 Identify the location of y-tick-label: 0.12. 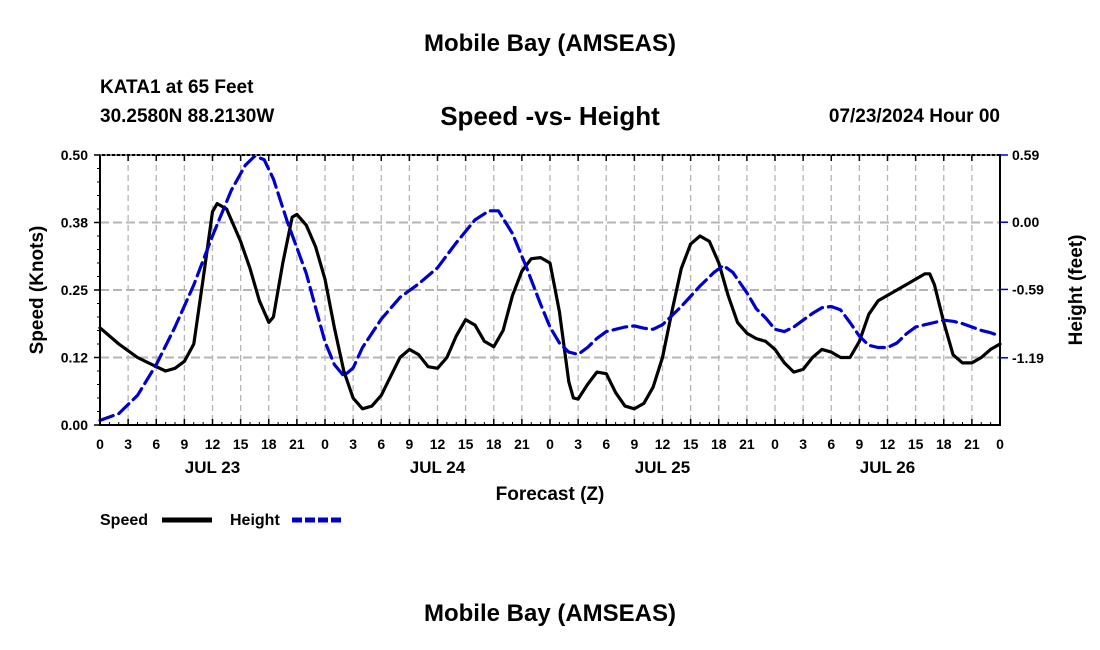
(74, 358).